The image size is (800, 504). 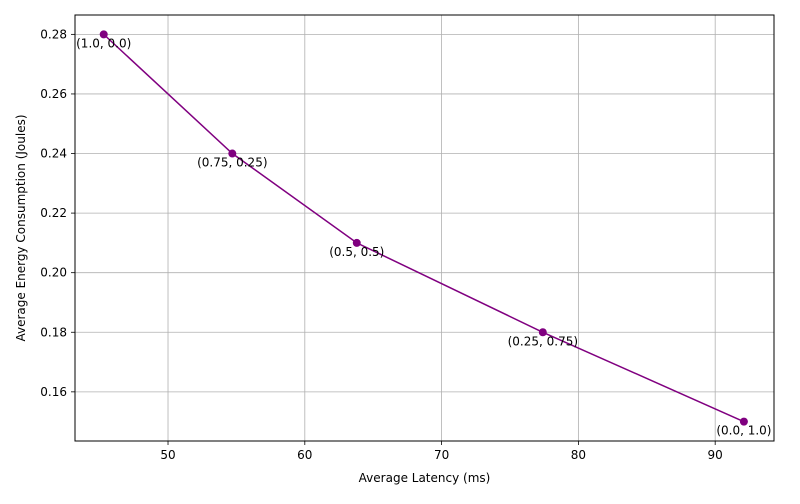 What do you see at coordinates (53, 154) in the screenshot?
I see `y-tick-label: 0.24` at bounding box center [53, 154].